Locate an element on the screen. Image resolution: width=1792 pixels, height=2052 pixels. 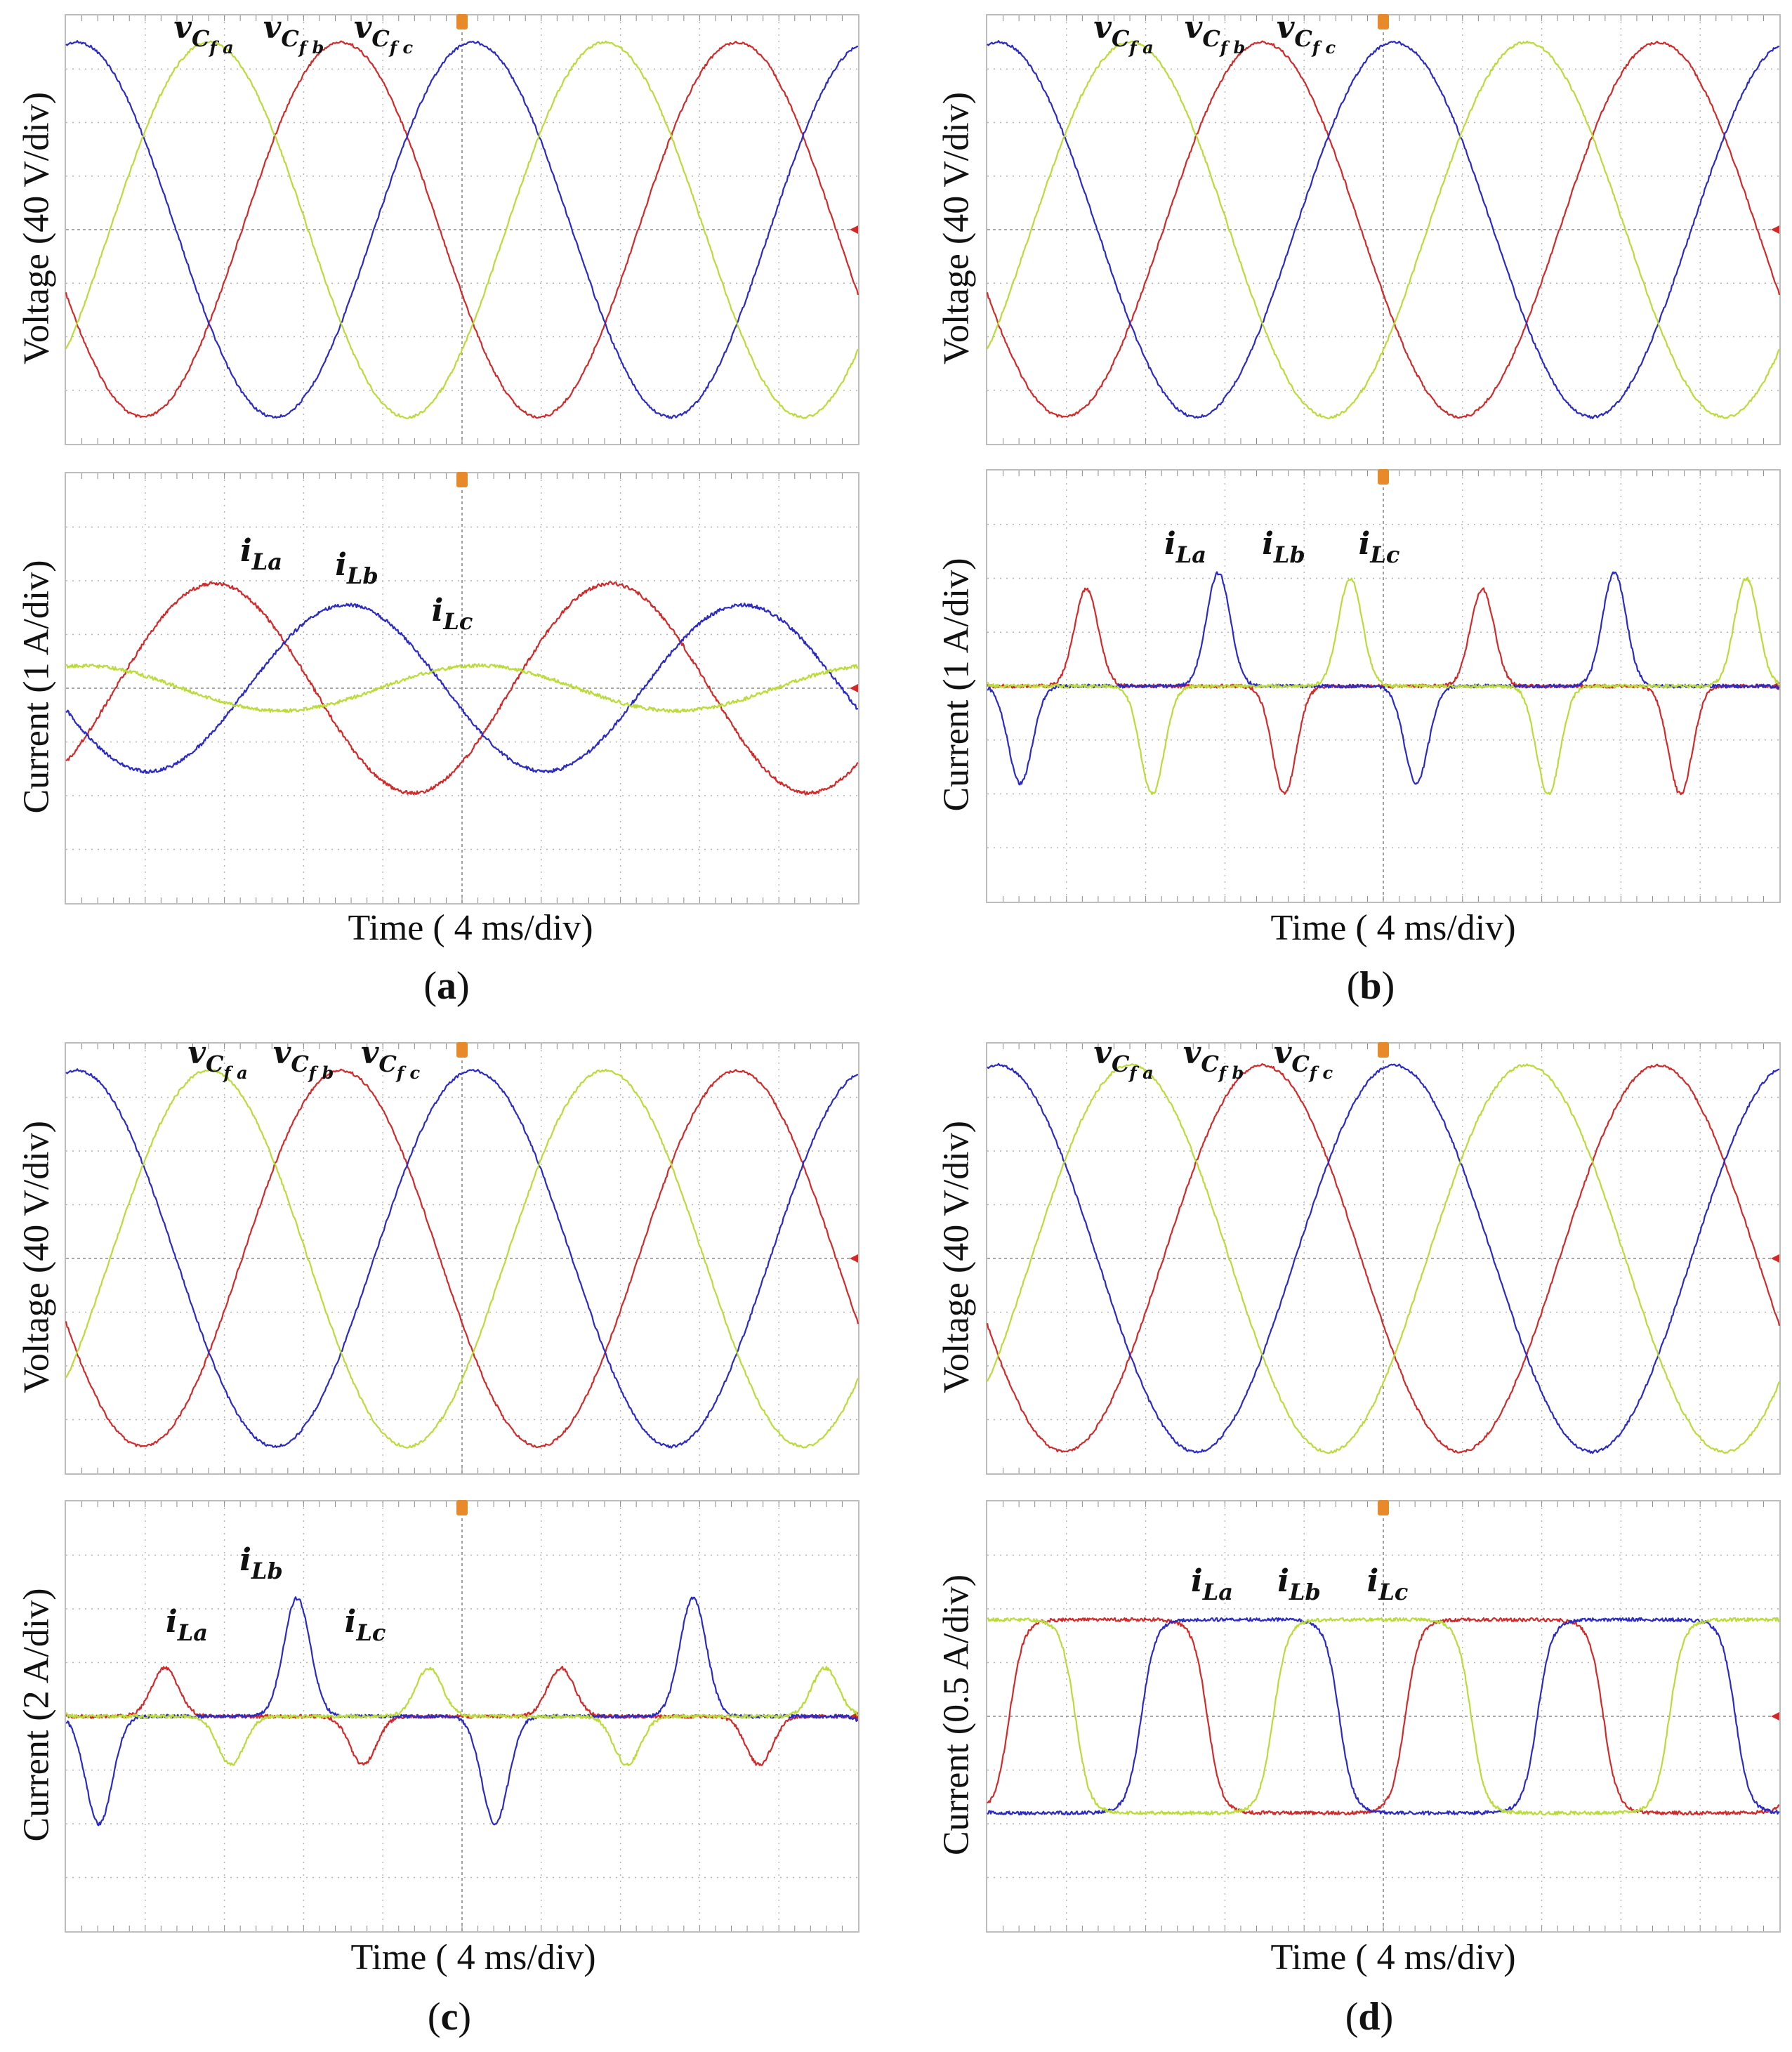
trace-a-iLc is located at coordinates (462, 688).